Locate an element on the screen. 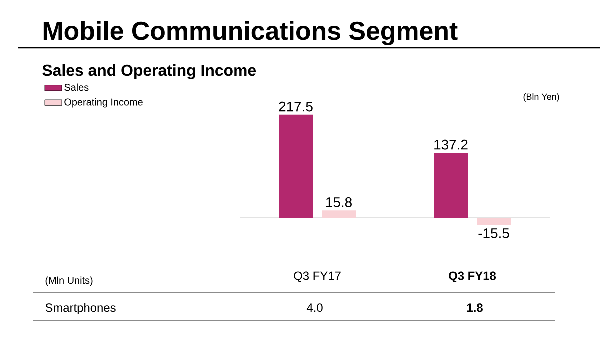  x-tick-label: Q3 FY17 is located at coordinates (317, 277).